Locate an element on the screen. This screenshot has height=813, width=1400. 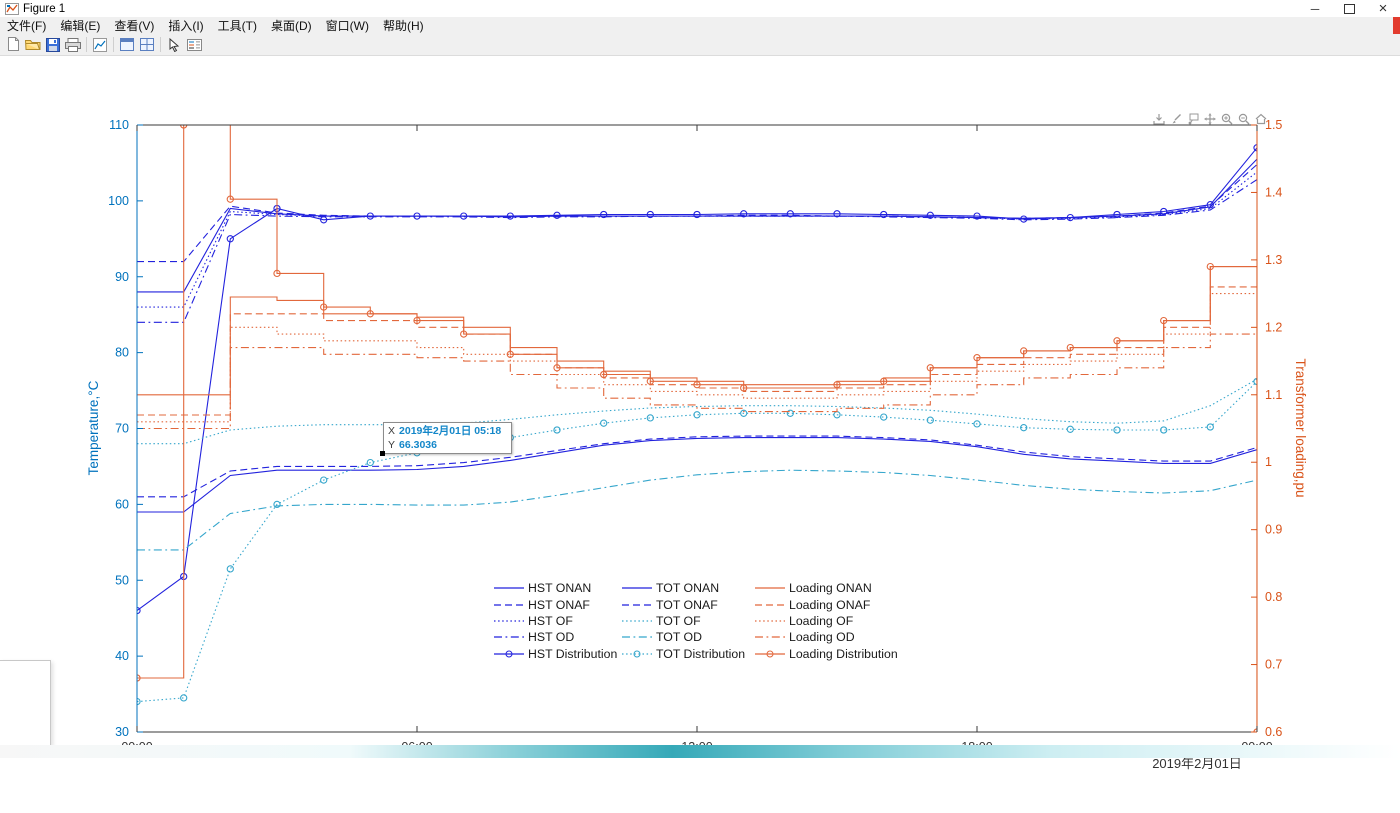
series-line-hst-od is located at coordinates (697, 251).